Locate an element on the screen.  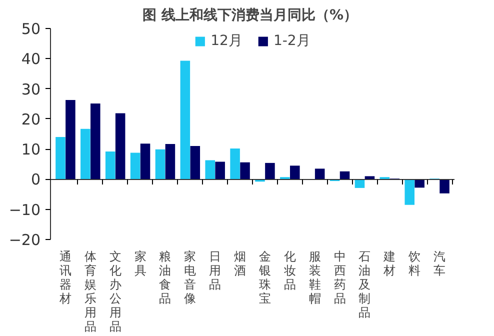
x-tick-label: 中西药品 is located at coordinates (340, 278).